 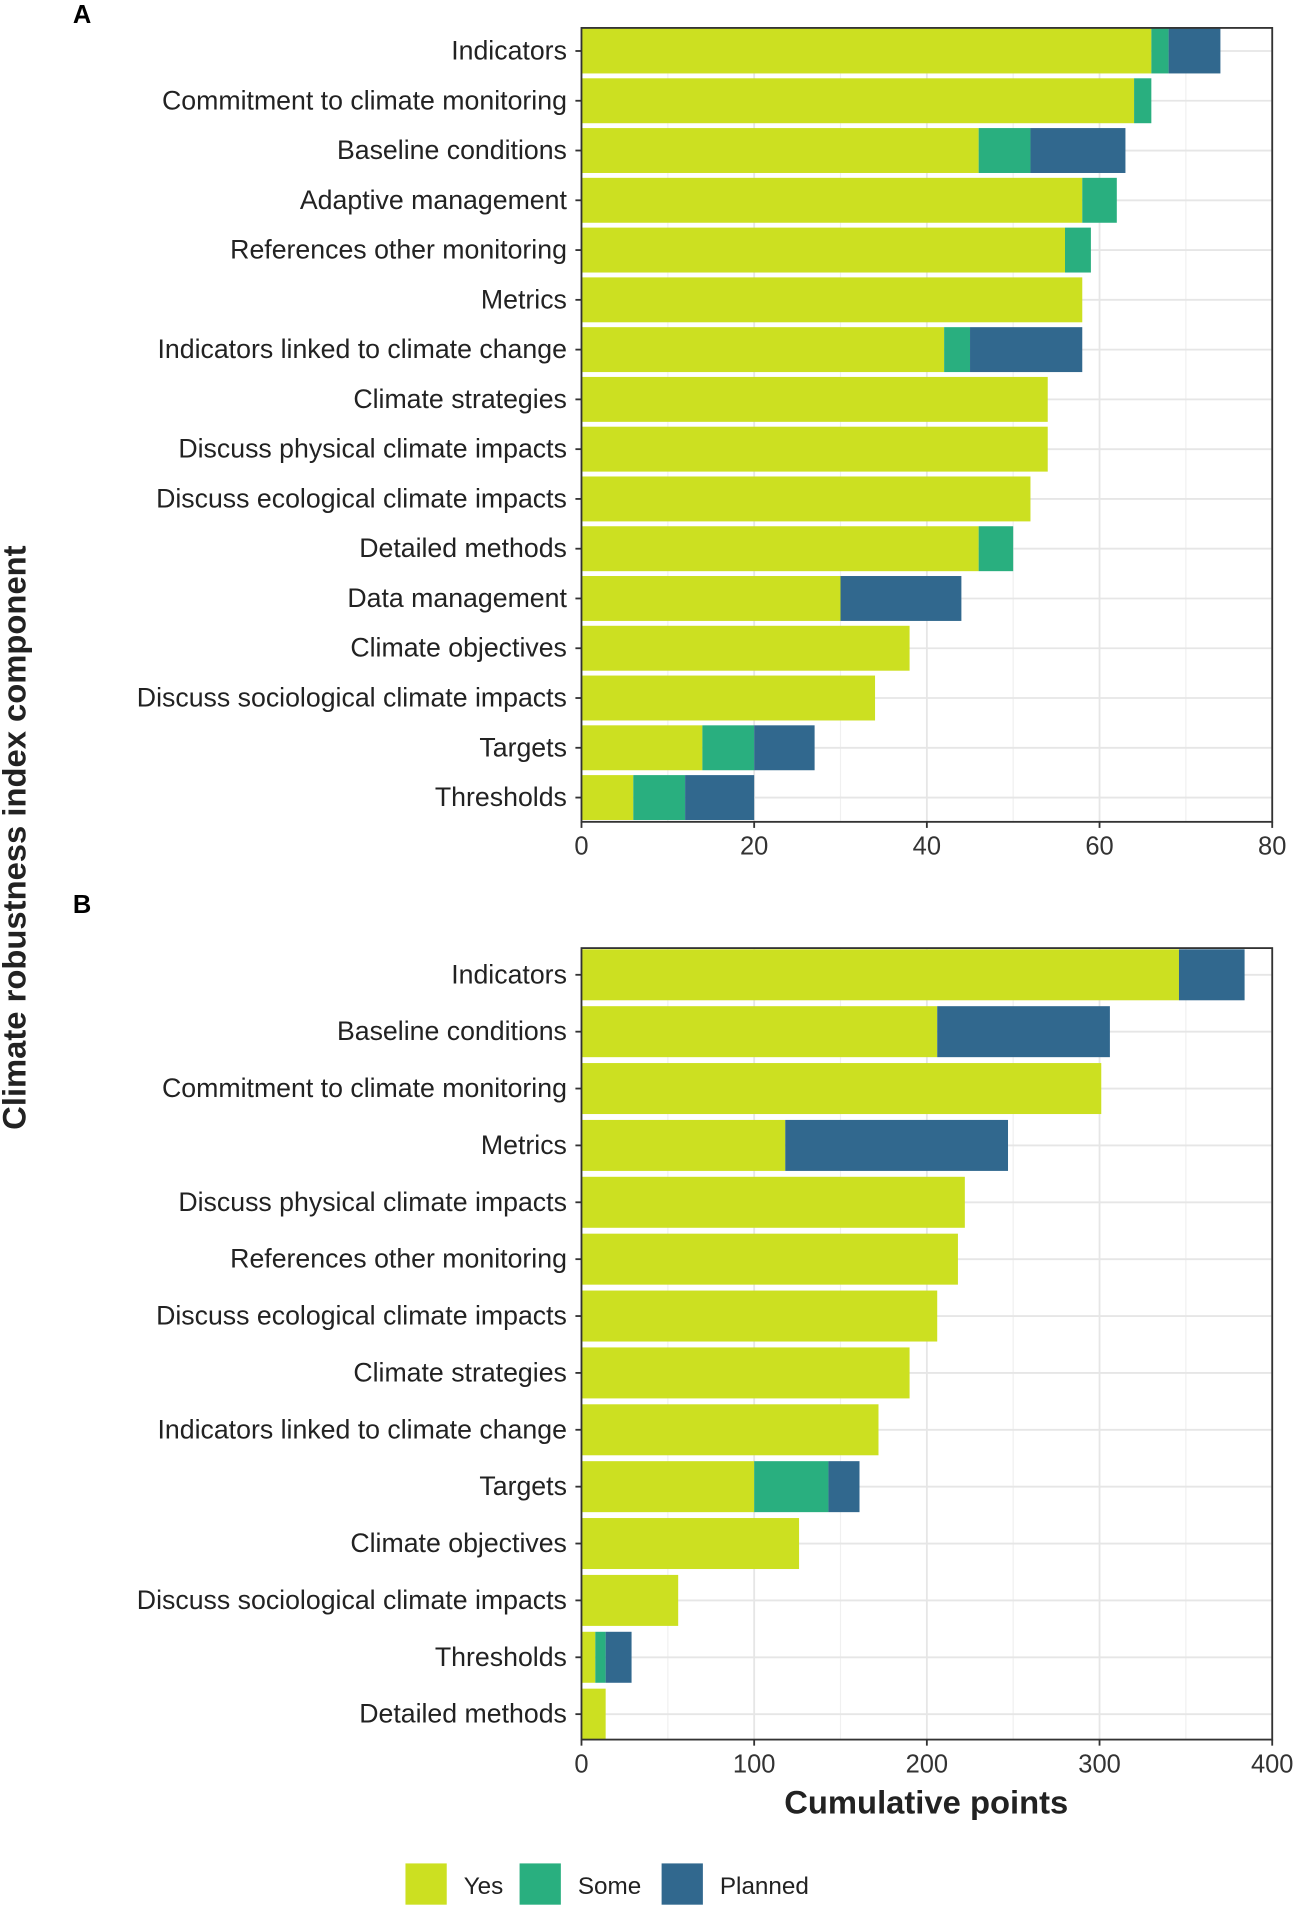 What do you see at coordinates (484, 1886) in the screenshot?
I see `legend-label: Yes` at bounding box center [484, 1886].